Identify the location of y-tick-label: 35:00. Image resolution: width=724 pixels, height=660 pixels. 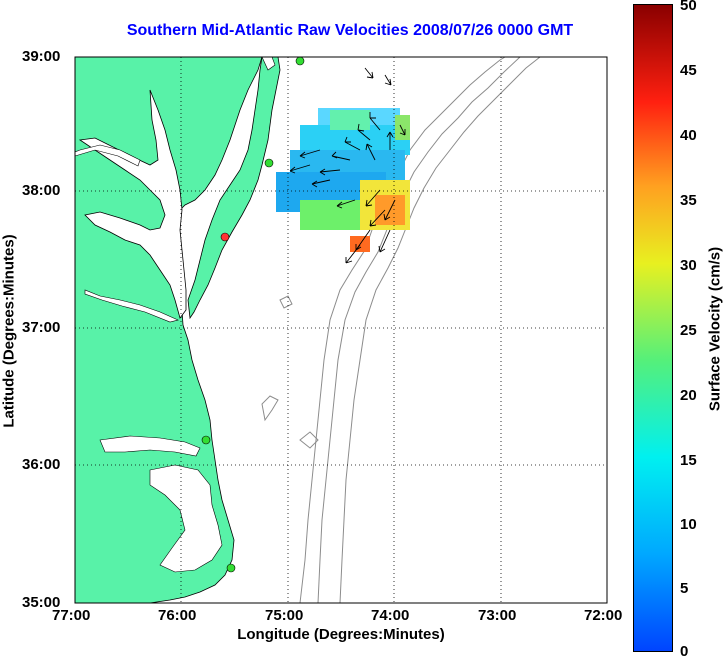
(41, 602).